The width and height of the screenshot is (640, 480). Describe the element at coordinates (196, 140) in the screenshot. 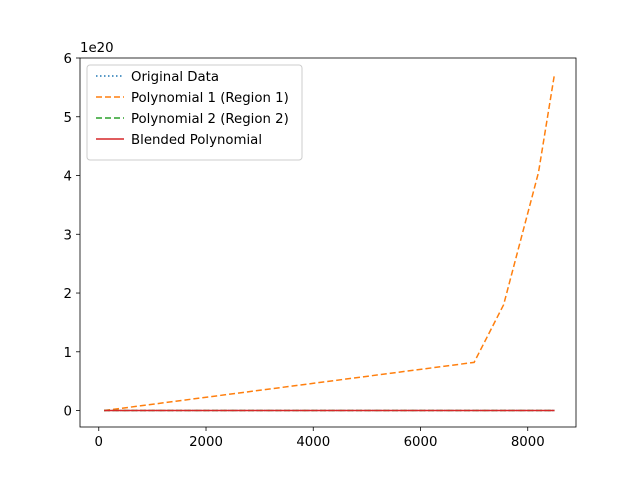

I see `legend-label-4: Blended Polynomial` at that location.